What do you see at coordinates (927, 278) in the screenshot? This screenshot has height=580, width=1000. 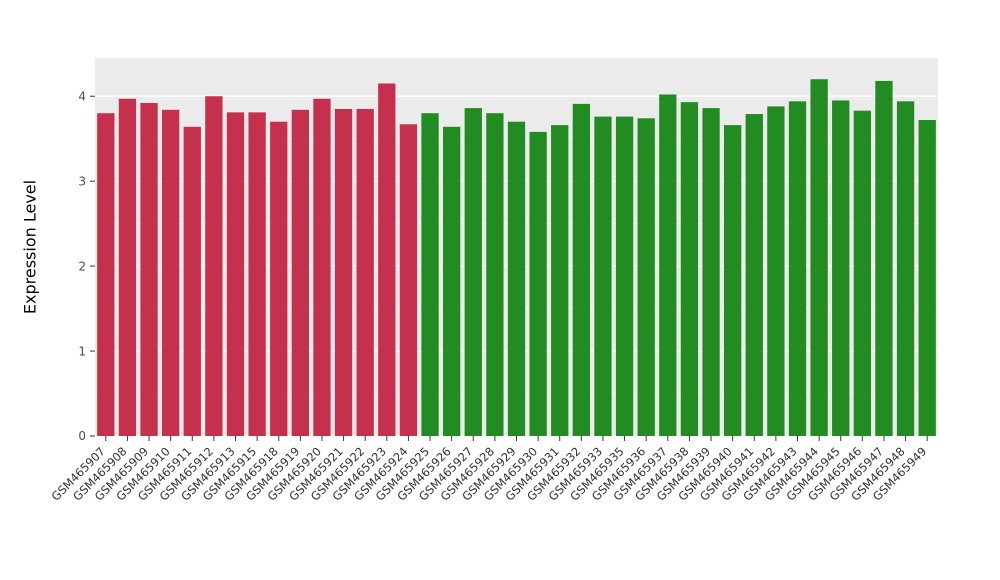 I see `bar-GSM465949` at bounding box center [927, 278].